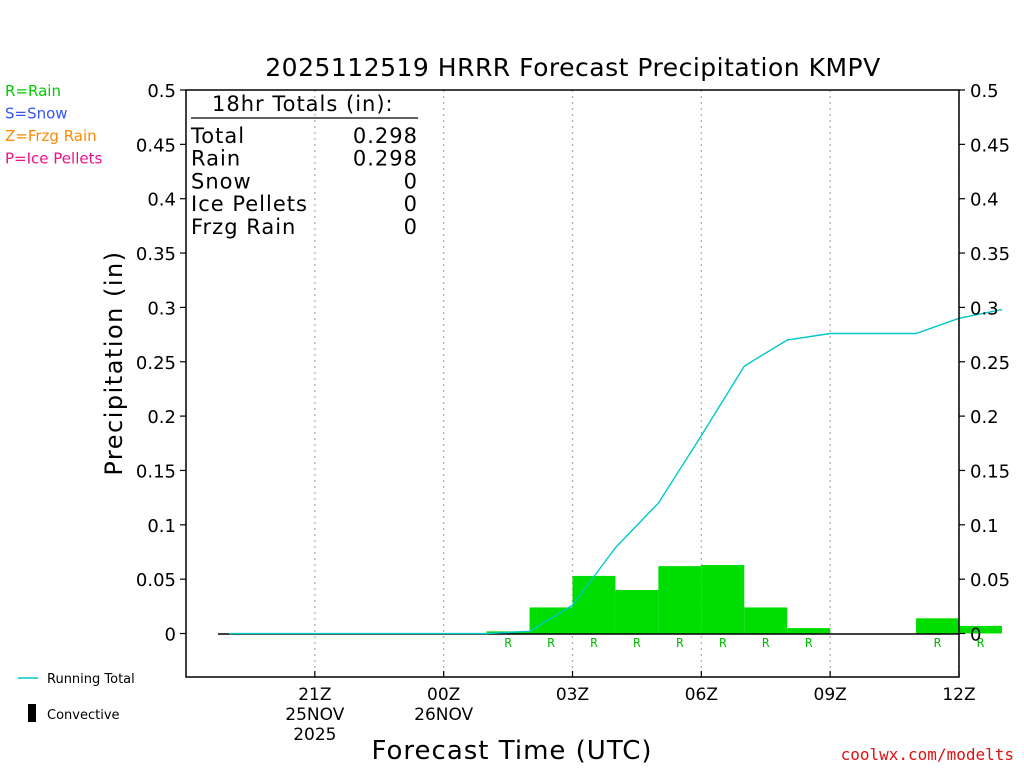  I want to click on totals-row-label: Total, so click(217, 136).